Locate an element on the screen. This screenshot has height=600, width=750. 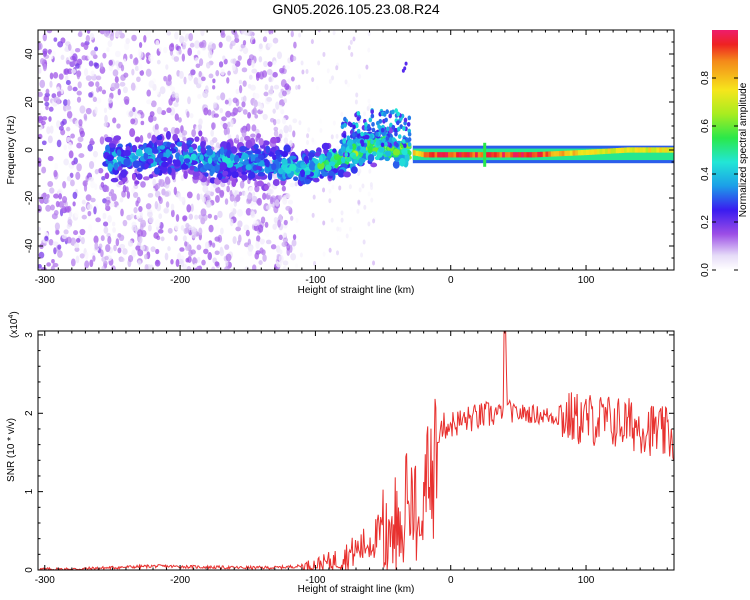
snr-ytick-label: 1 is located at coordinates (29, 491).